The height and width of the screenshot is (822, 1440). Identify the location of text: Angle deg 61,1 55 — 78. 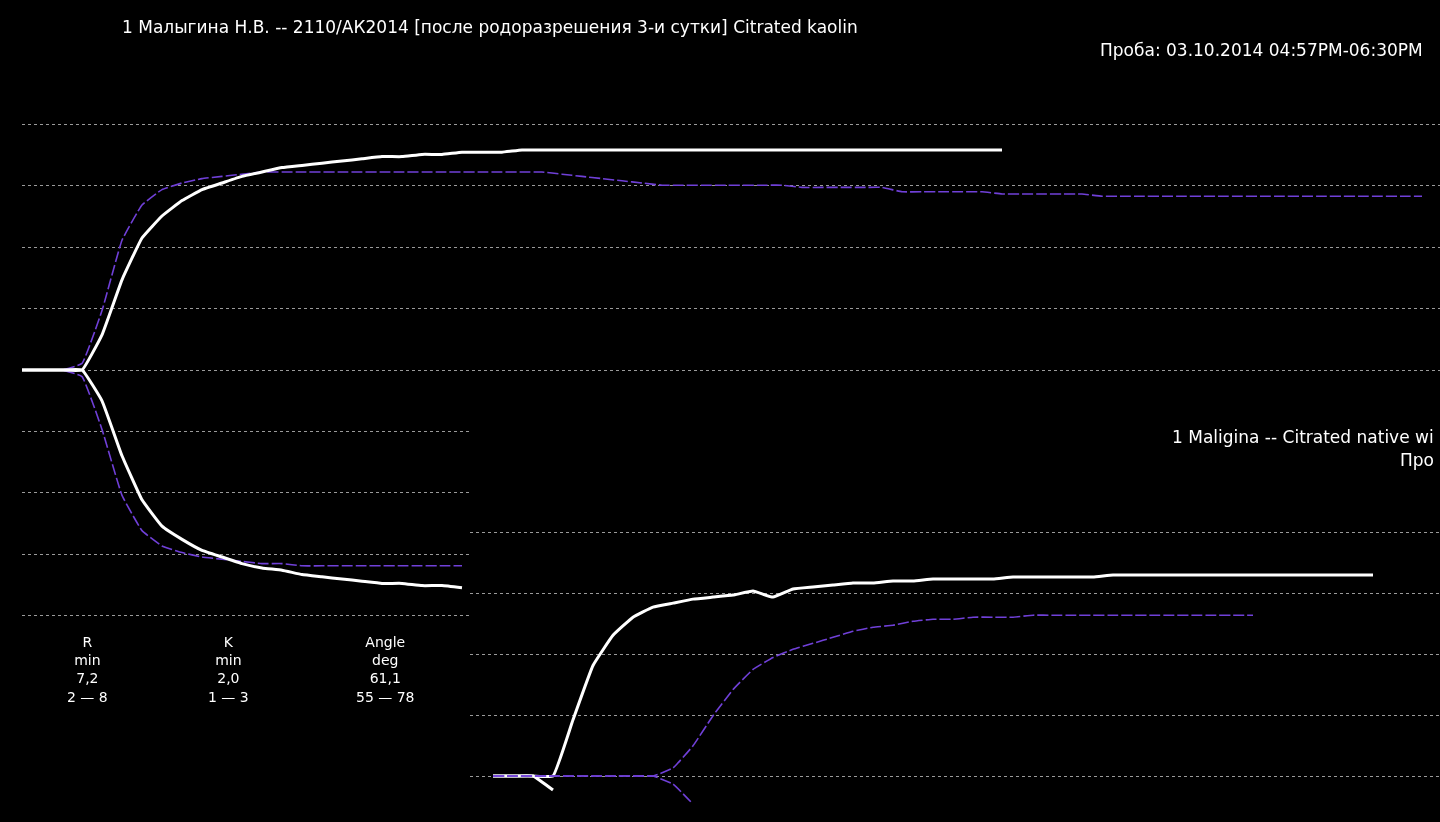
(385, 669).